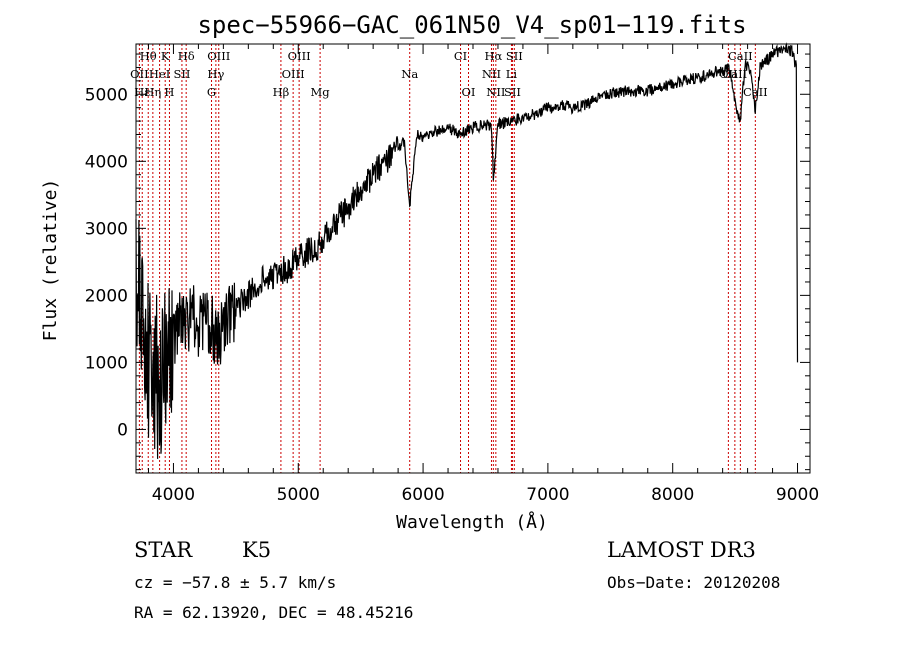 The width and height of the screenshot is (900, 649). What do you see at coordinates (274, 612) in the screenshot?
I see `sky-coordinates: RA = 62.13920, DEC = 48.45216` at bounding box center [274, 612].